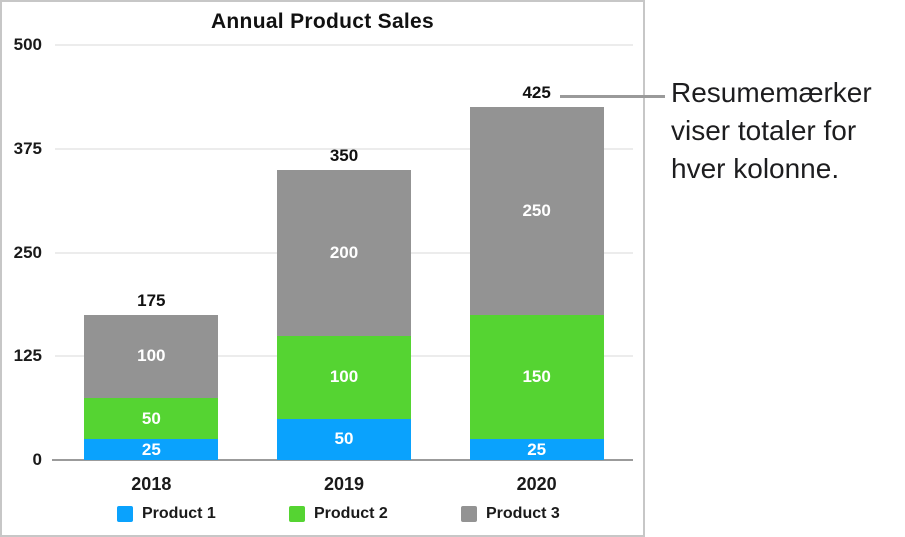 The image size is (905, 537). I want to click on bar-segment-product-3-2019: 200, so click(344, 252).